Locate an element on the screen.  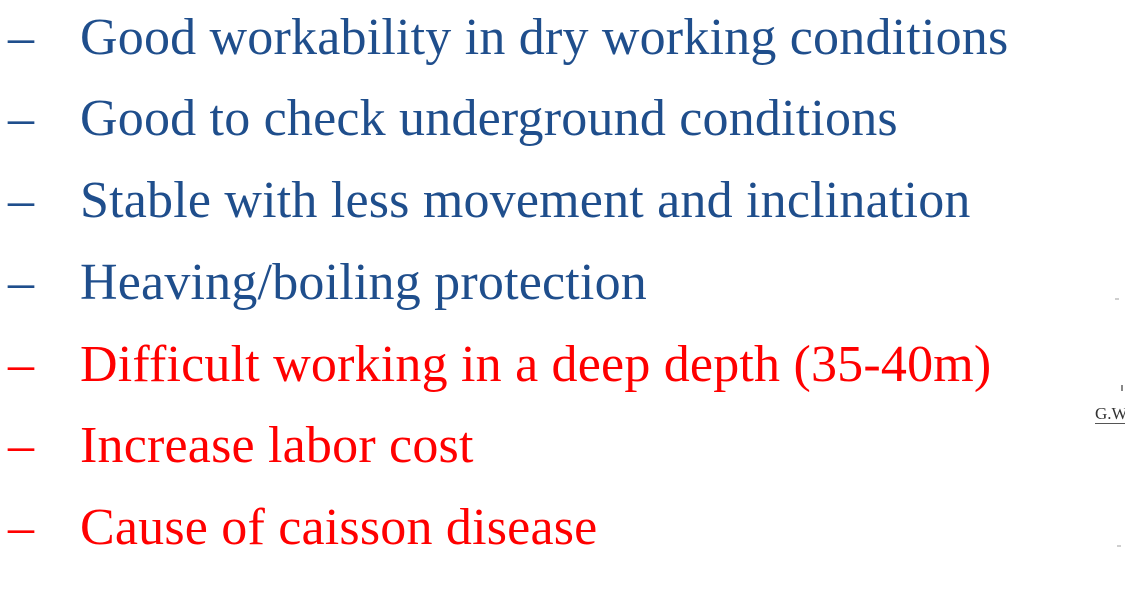
groundwater-label: G.W is located at coordinates (1110, 414).